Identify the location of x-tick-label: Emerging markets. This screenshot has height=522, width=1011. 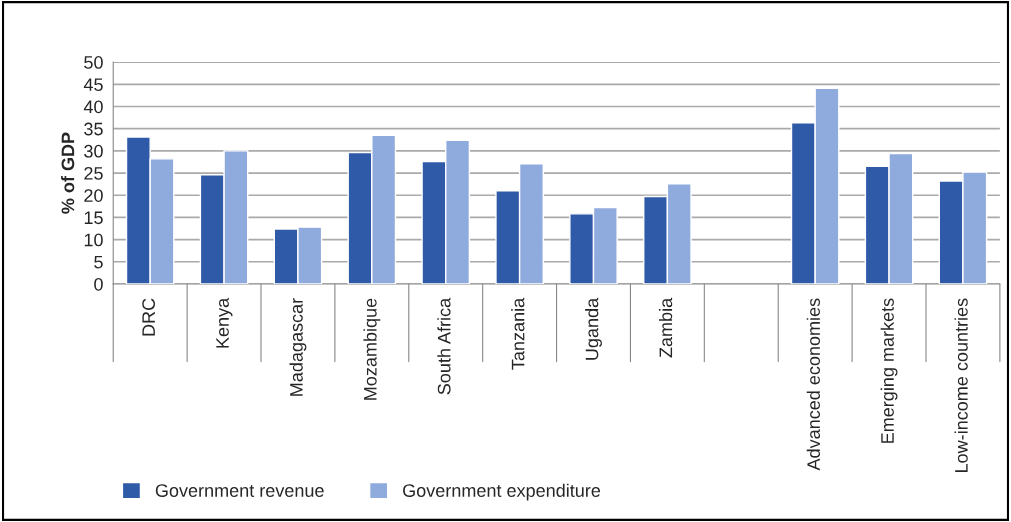
(889, 370).